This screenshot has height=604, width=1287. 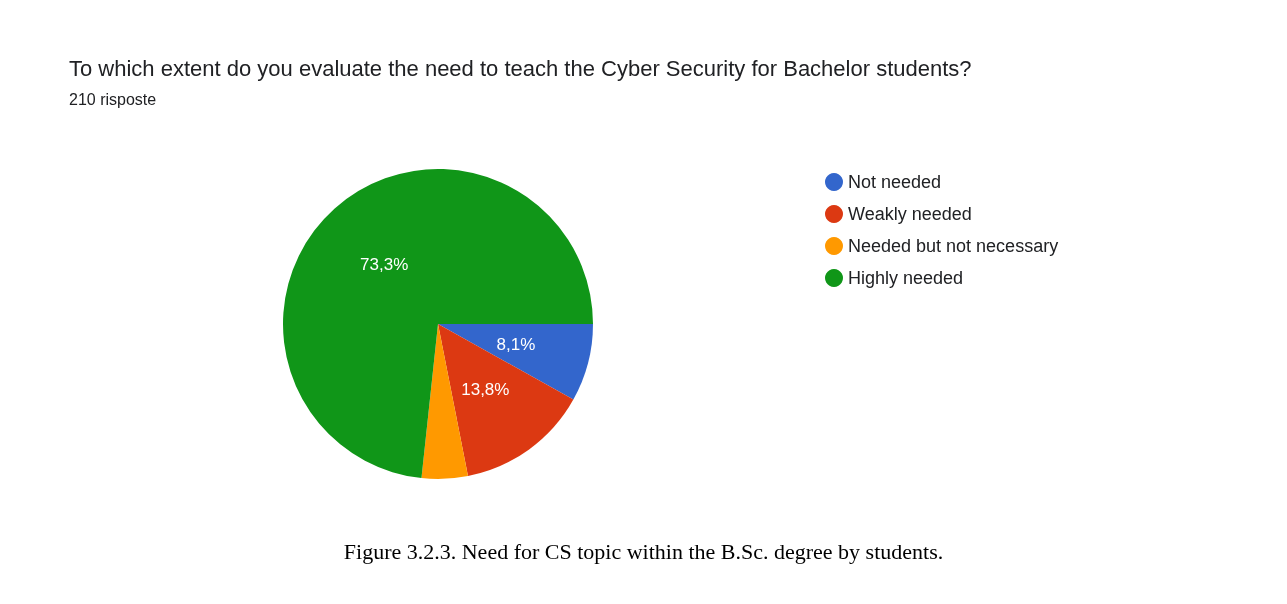 I want to click on chart-title: To which extent do you evaluate the need to teach the Cyber Security for Bachelor students?, so click(x=520, y=68).